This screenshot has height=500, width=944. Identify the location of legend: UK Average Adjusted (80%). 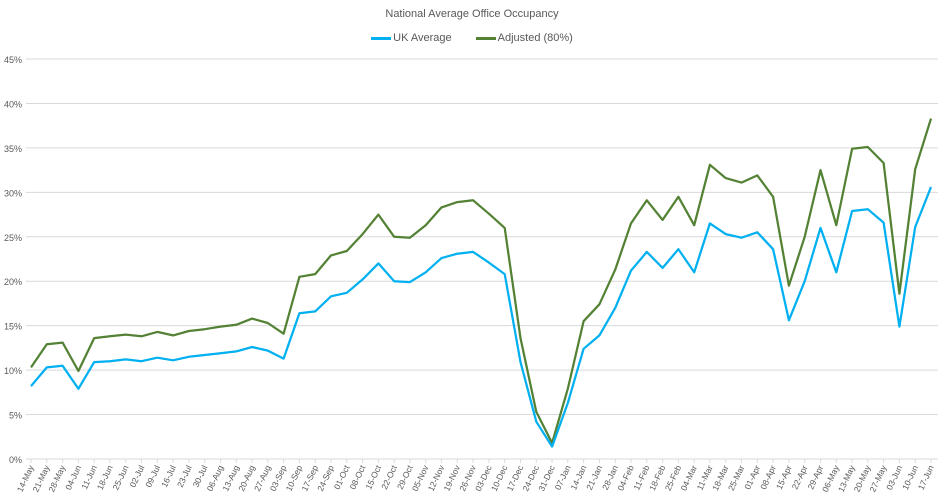
(472, 38).